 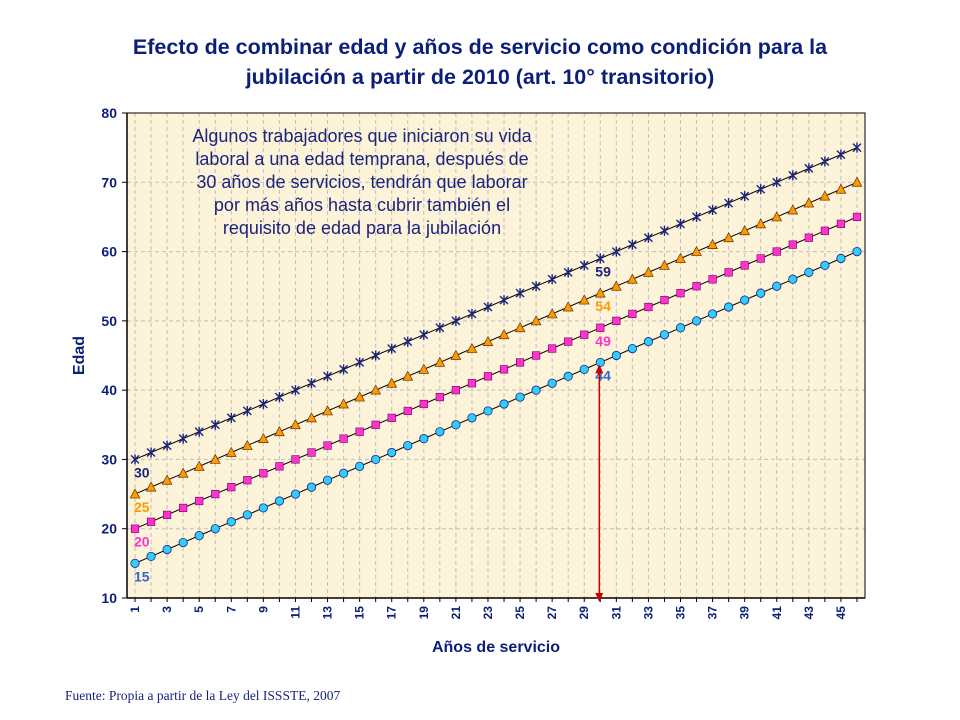 I want to click on x-tick-label: 35, so click(x=681, y=613).